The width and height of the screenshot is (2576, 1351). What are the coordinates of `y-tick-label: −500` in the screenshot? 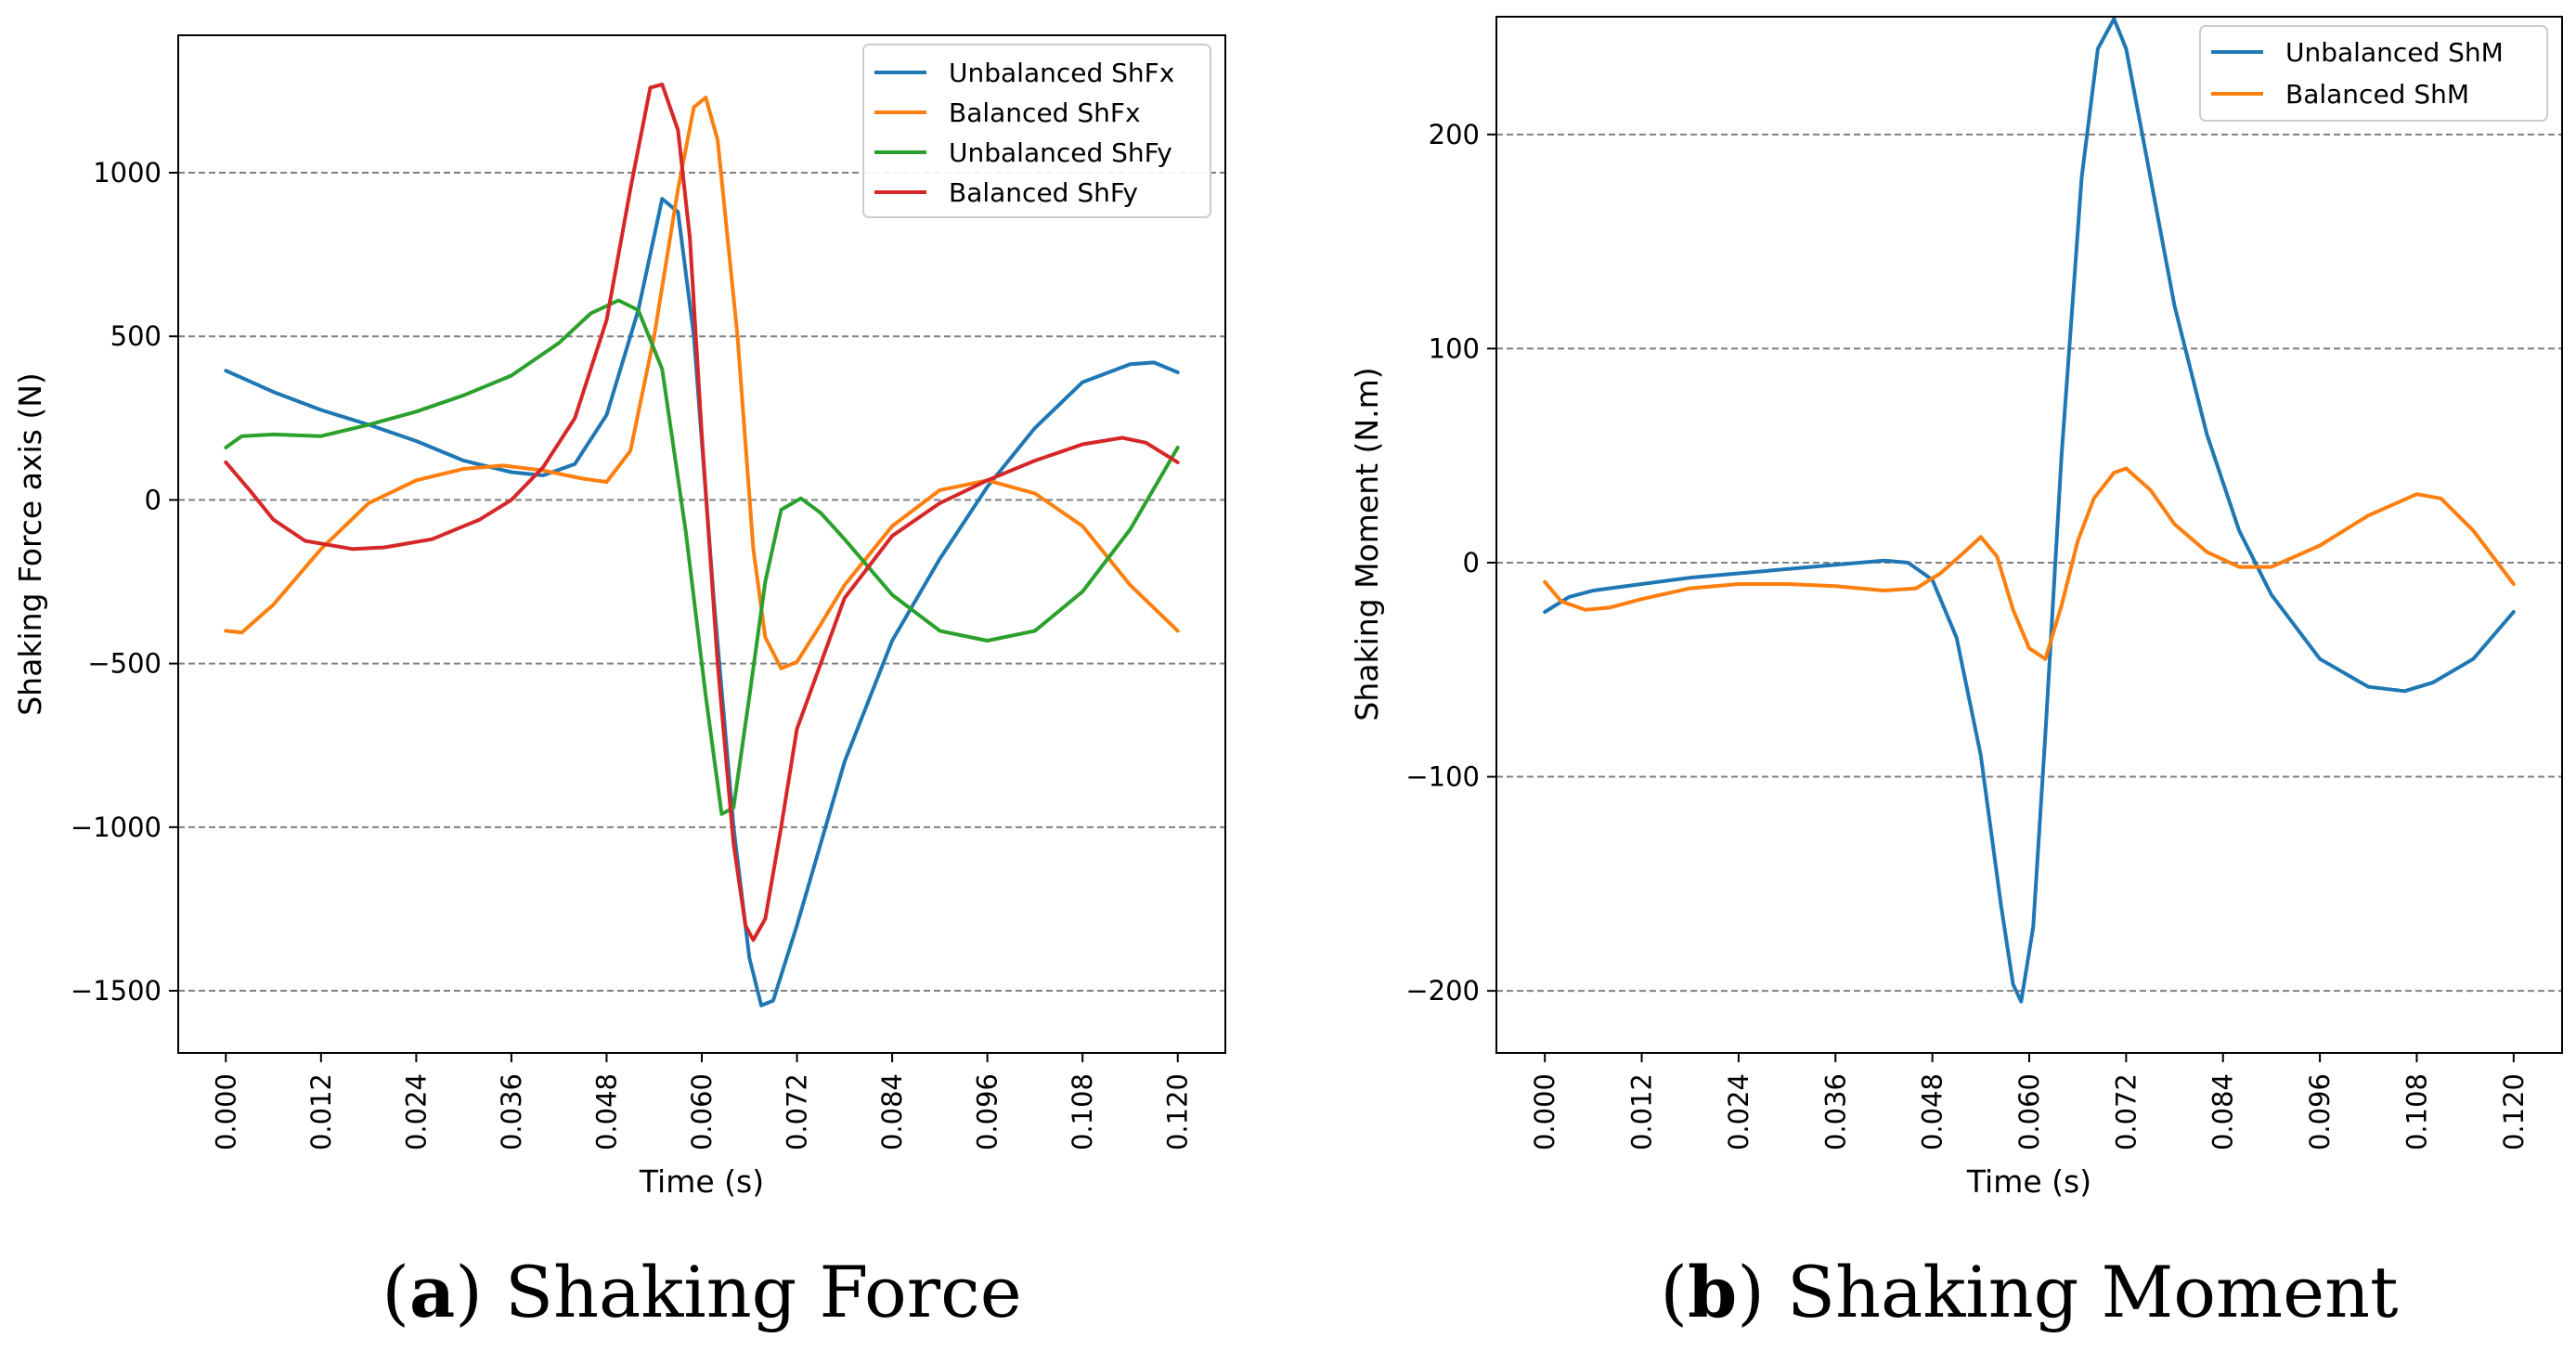 It's located at (124, 664).